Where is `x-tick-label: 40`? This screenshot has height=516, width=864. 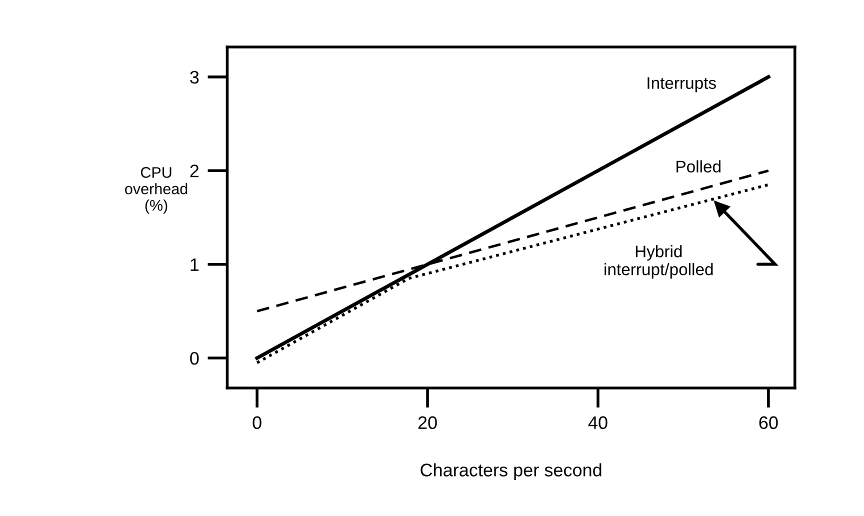 x-tick-label: 40 is located at coordinates (598, 423).